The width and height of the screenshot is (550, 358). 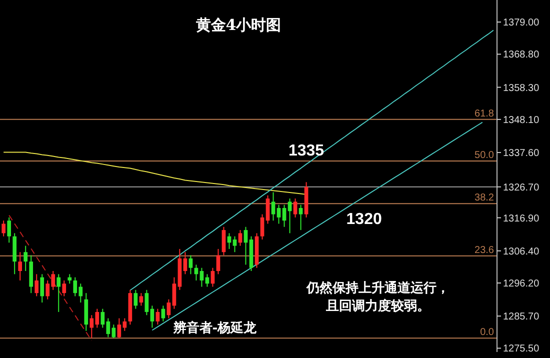 I want to click on y-tick-label: 1348.10, so click(x=521, y=120).